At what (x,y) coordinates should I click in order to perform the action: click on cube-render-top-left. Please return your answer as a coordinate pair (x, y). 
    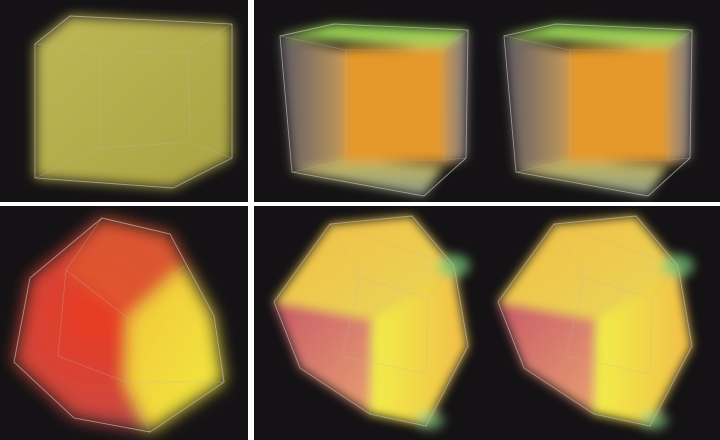
    Looking at the image, I should click on (133, 102).